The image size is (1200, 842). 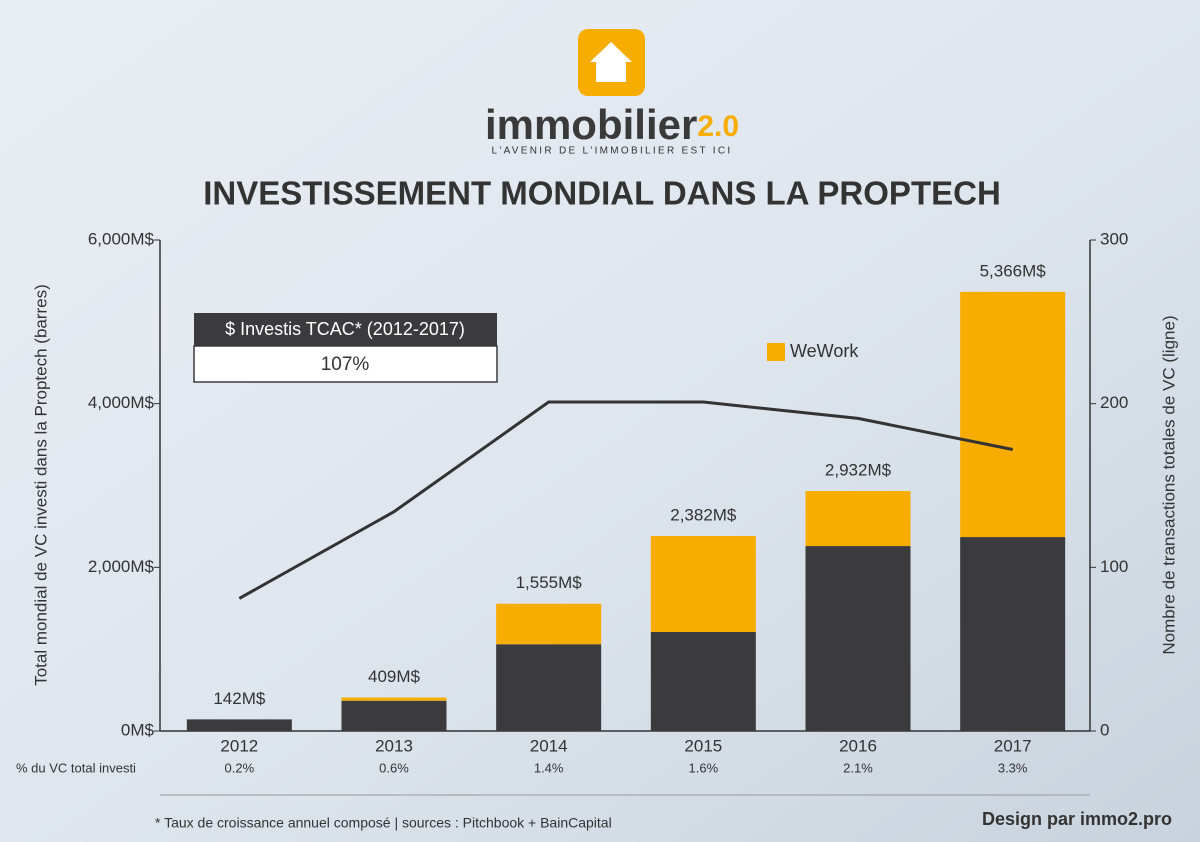 What do you see at coordinates (1114, 238) in the screenshot?
I see `y2-tick-label: 300` at bounding box center [1114, 238].